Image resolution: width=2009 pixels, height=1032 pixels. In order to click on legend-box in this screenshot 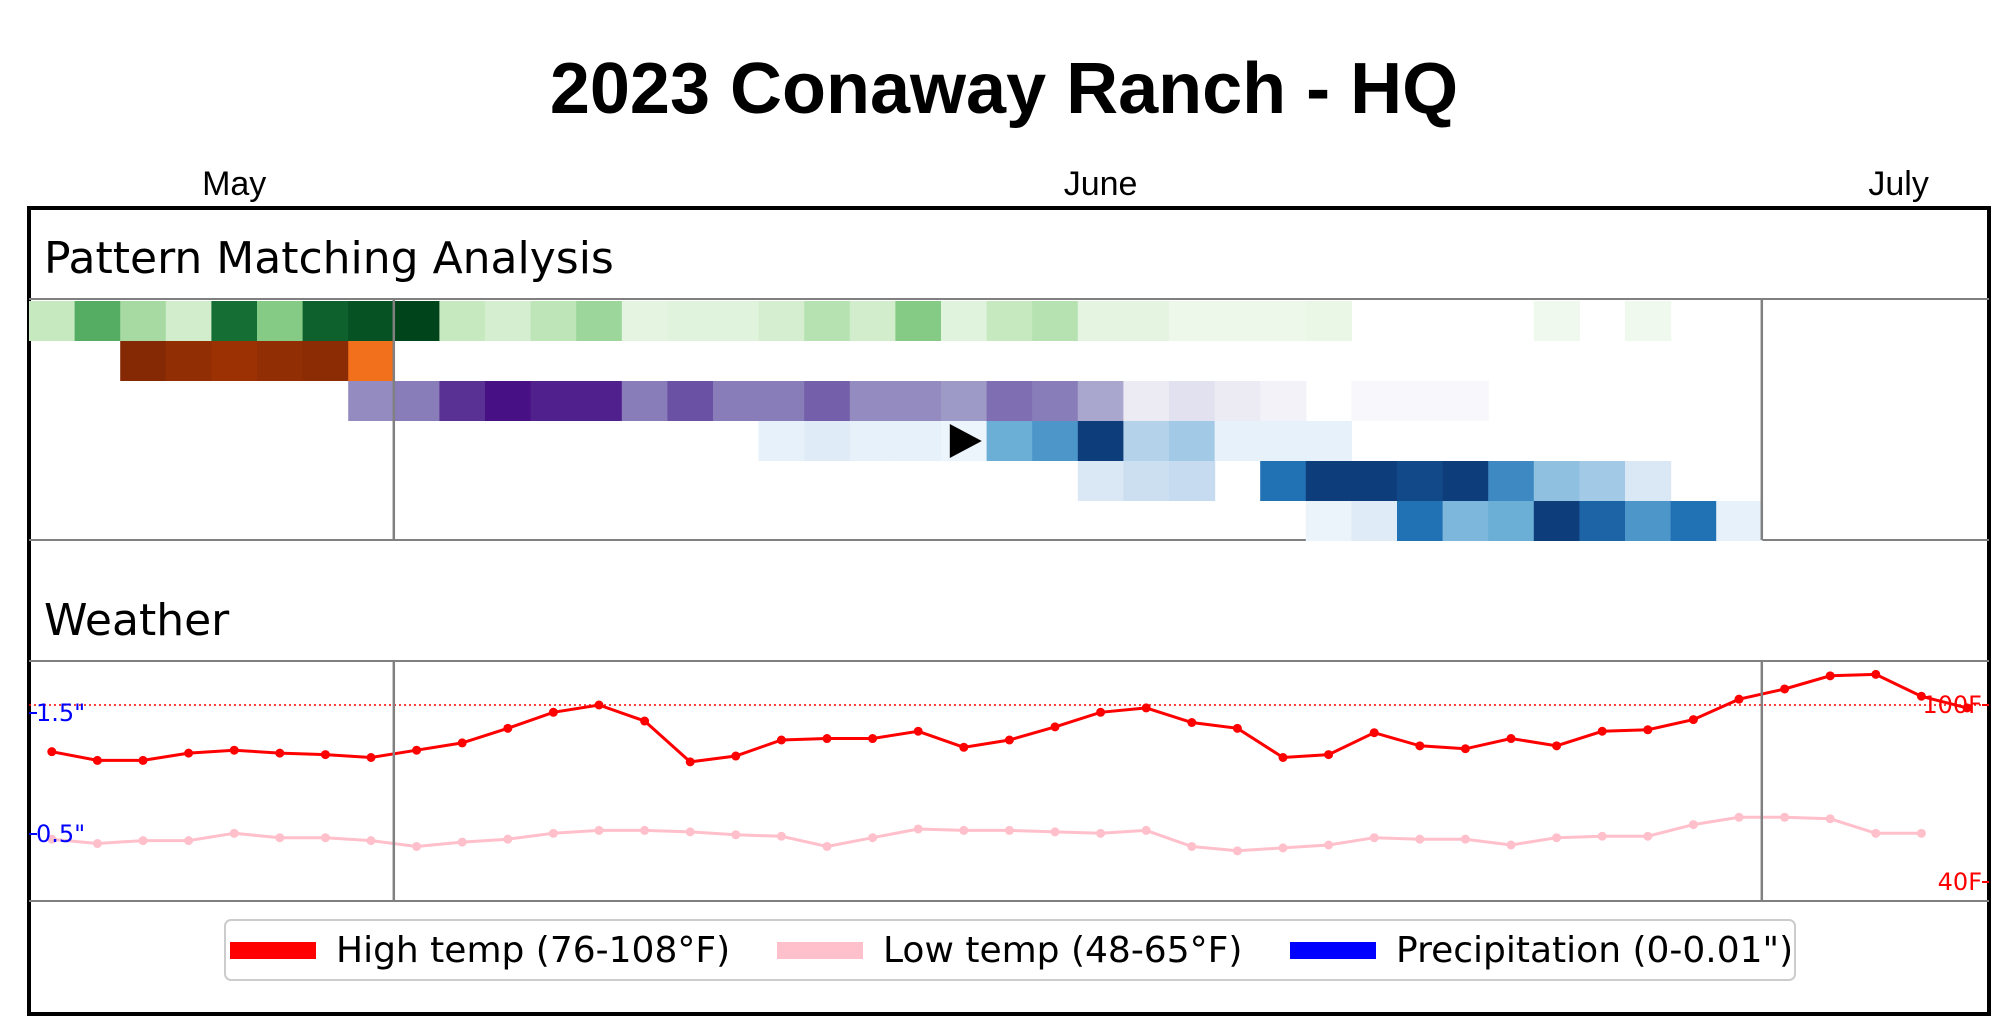, I will do `click(1010, 950)`.